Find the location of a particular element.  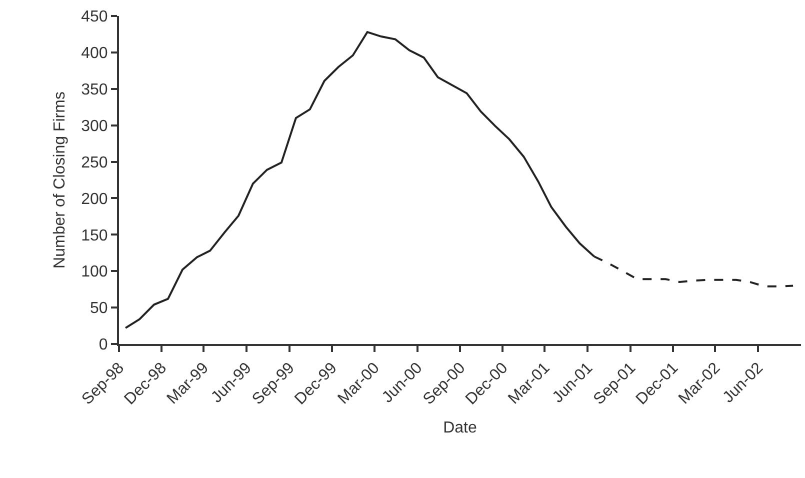

x-axis-title: Date is located at coordinates (460, 427).